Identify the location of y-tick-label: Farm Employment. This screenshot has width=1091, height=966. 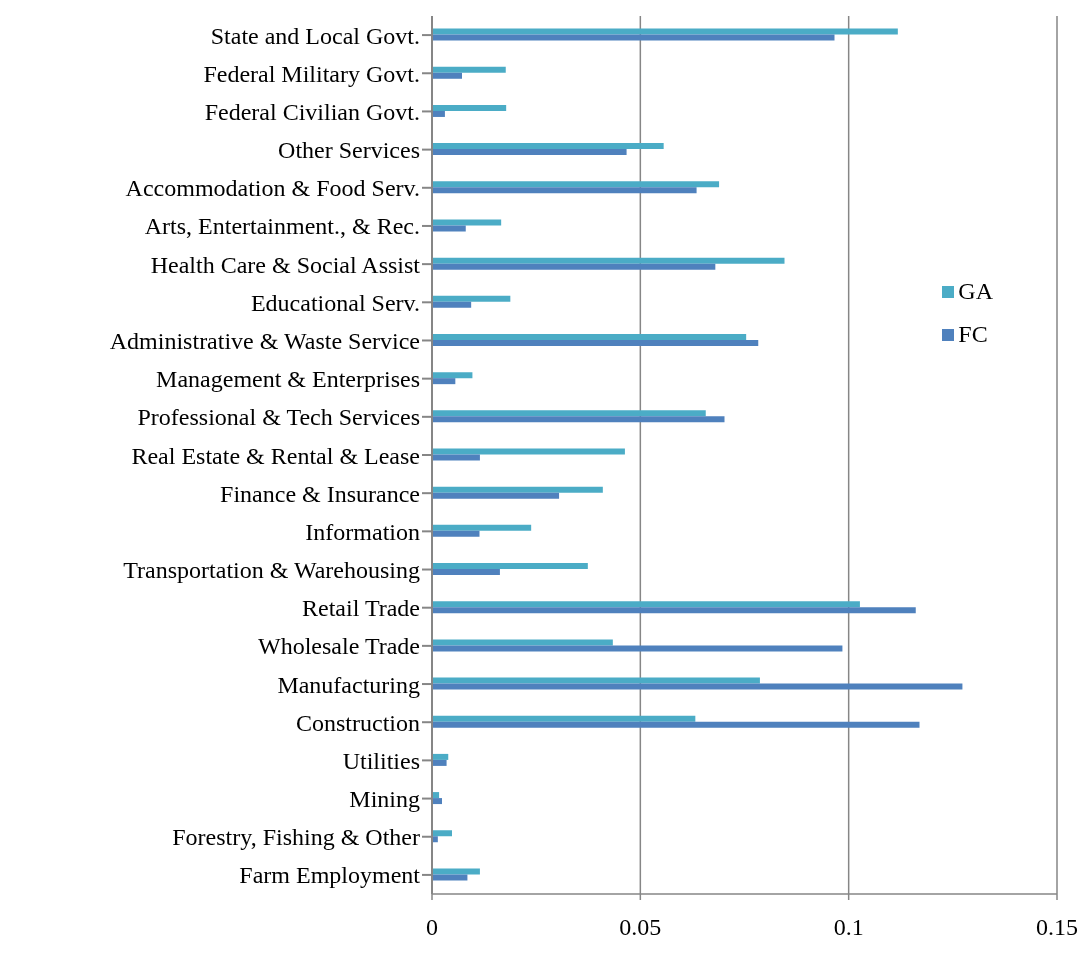
(330, 875).